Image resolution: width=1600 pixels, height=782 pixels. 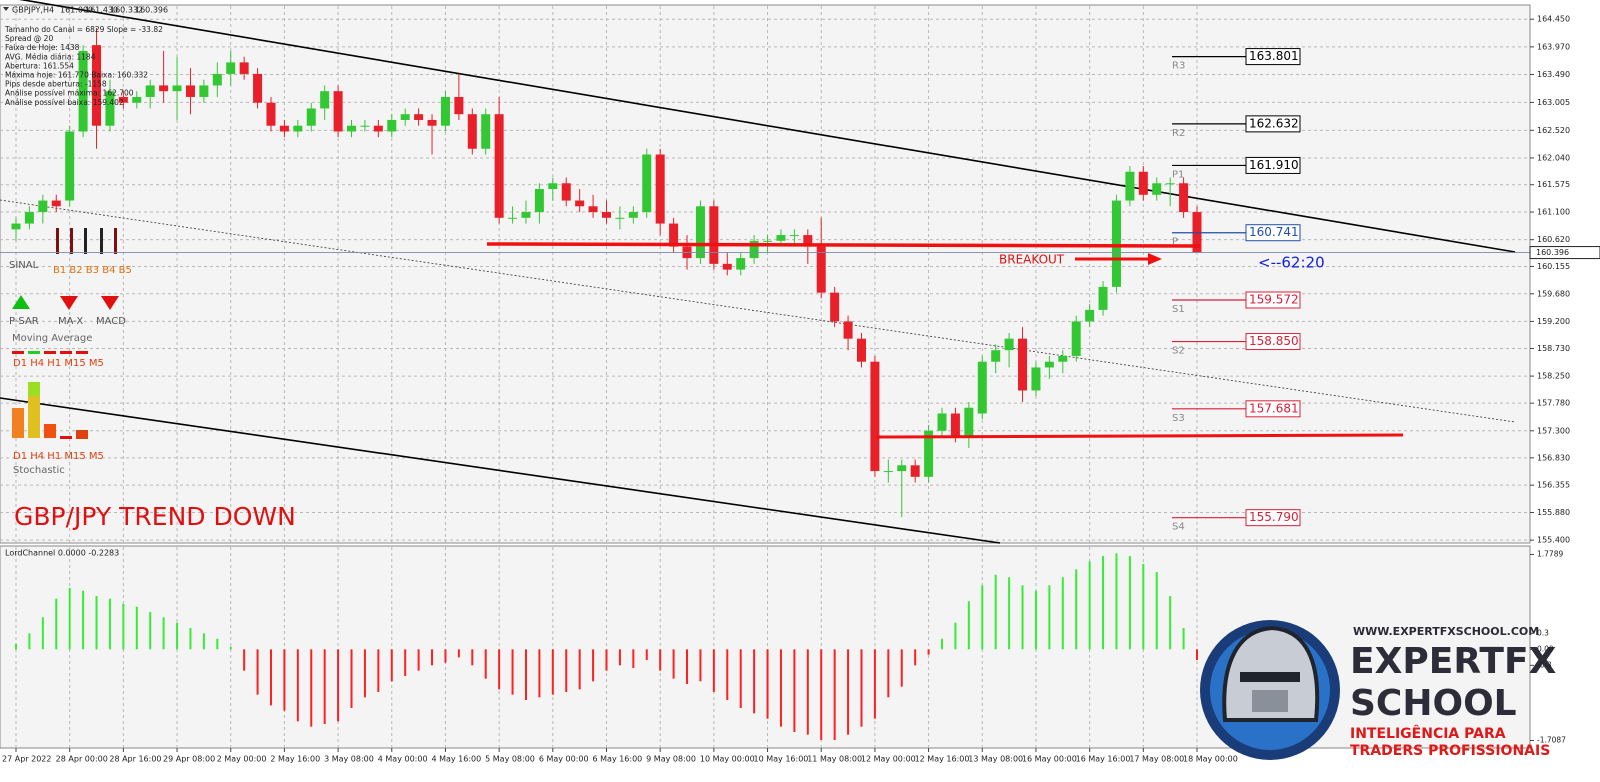 What do you see at coordinates (151, 10) in the screenshot?
I see `header-value: 160.396` at bounding box center [151, 10].